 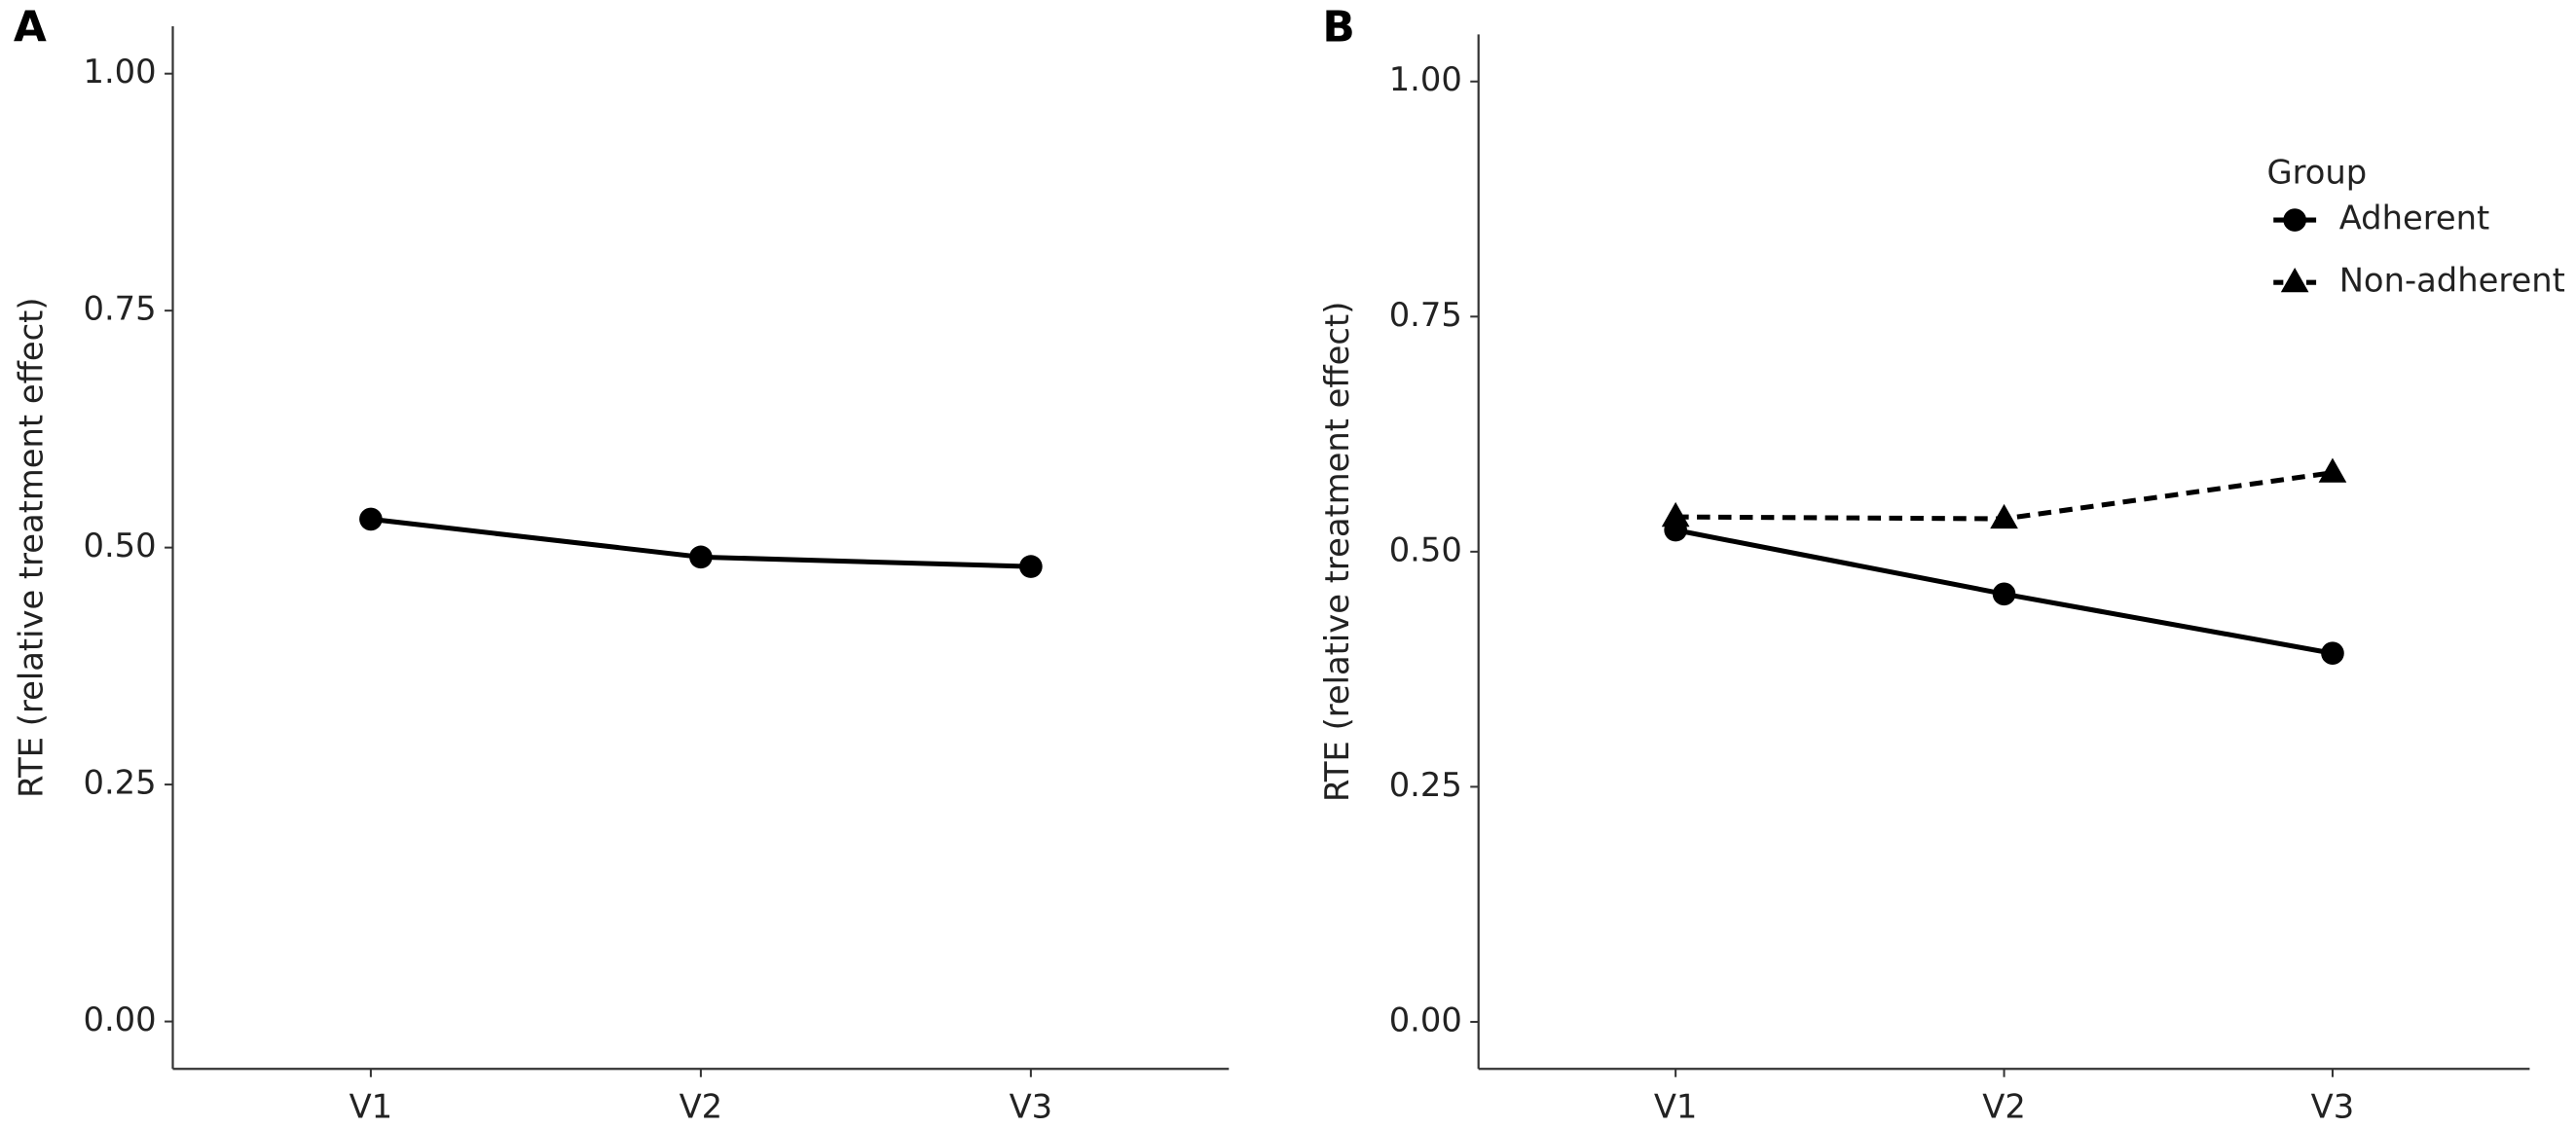 I want to click on panel-label: B, so click(x=1338, y=27).